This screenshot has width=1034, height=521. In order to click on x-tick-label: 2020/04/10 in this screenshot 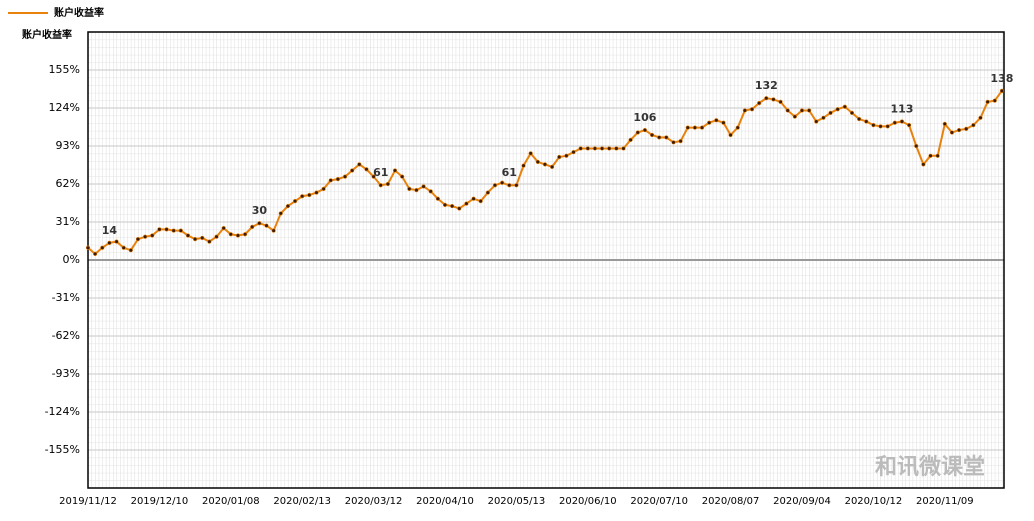, I will do `click(445, 501)`.